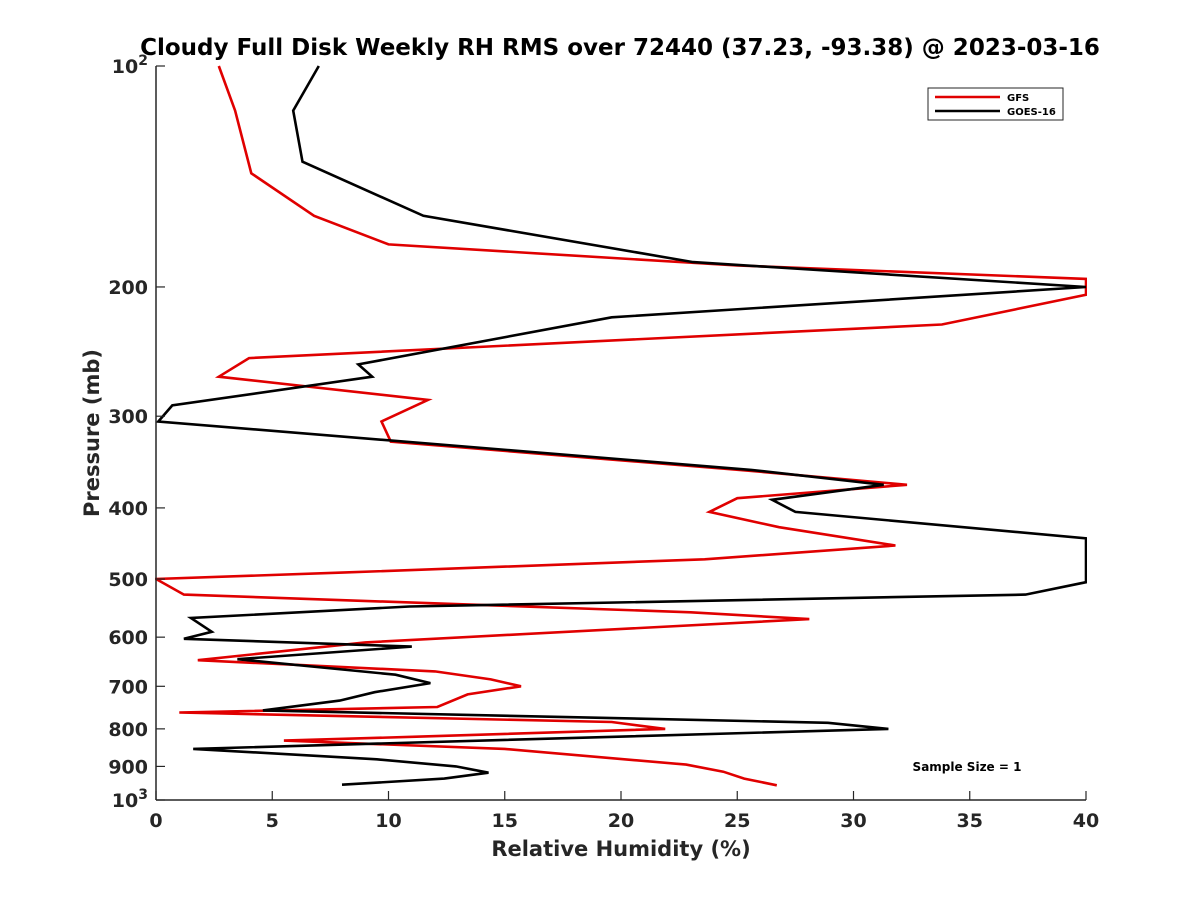 This screenshot has height=900, width=1200. What do you see at coordinates (128, 730) in the screenshot?
I see `y-tick-label: 800` at bounding box center [128, 730].